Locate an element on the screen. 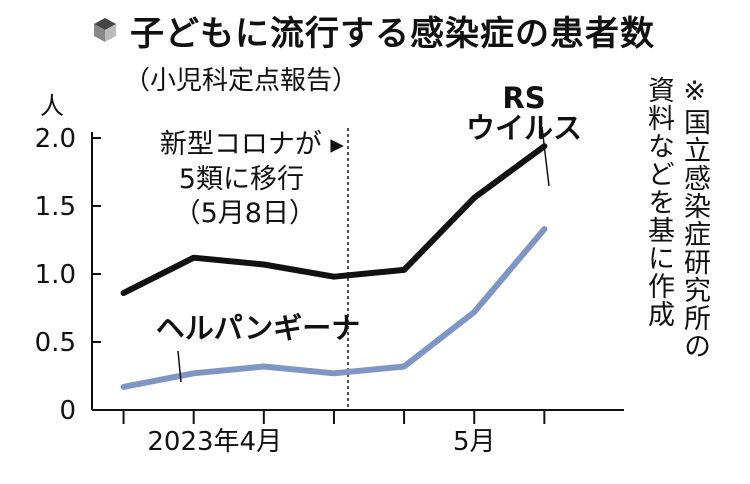  title-row: 子どもに流行する感染症の患者数 is located at coordinates (373, 30).